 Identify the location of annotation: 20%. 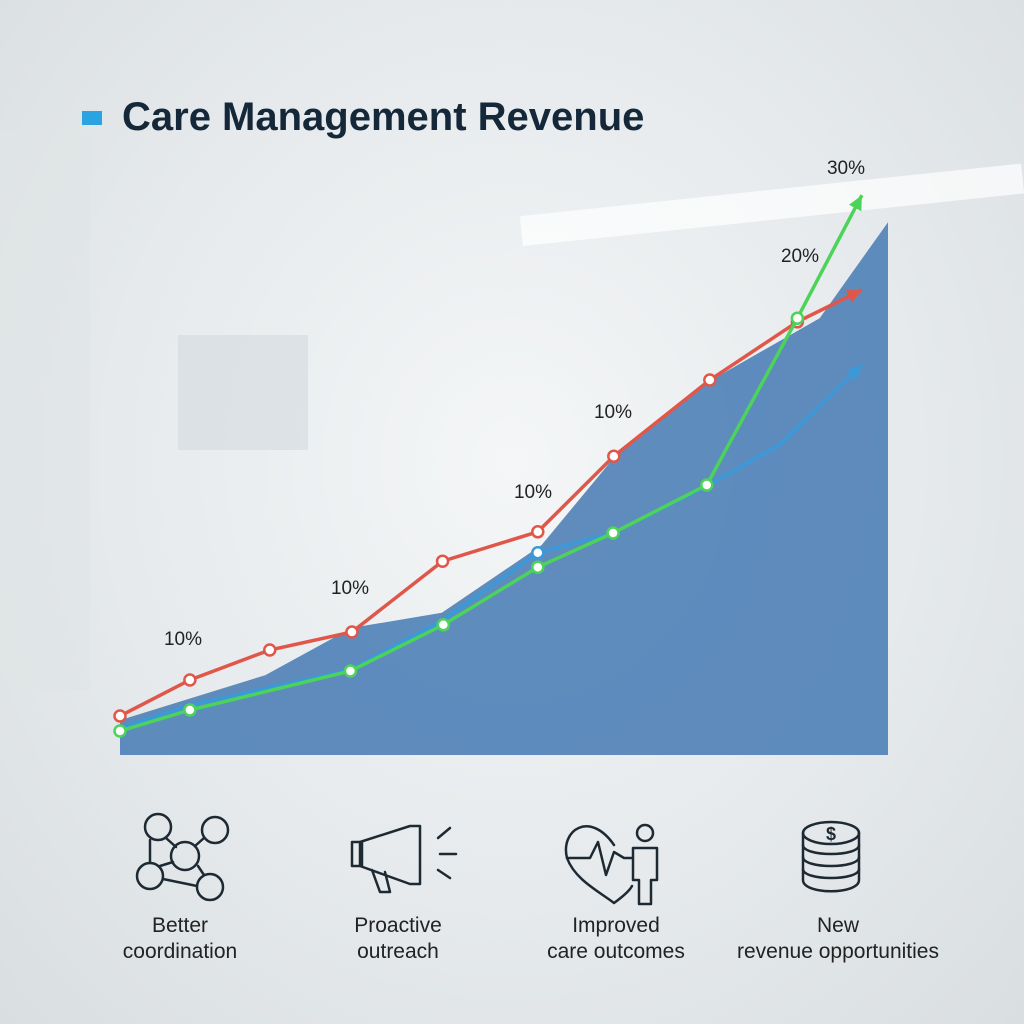
(800, 256).